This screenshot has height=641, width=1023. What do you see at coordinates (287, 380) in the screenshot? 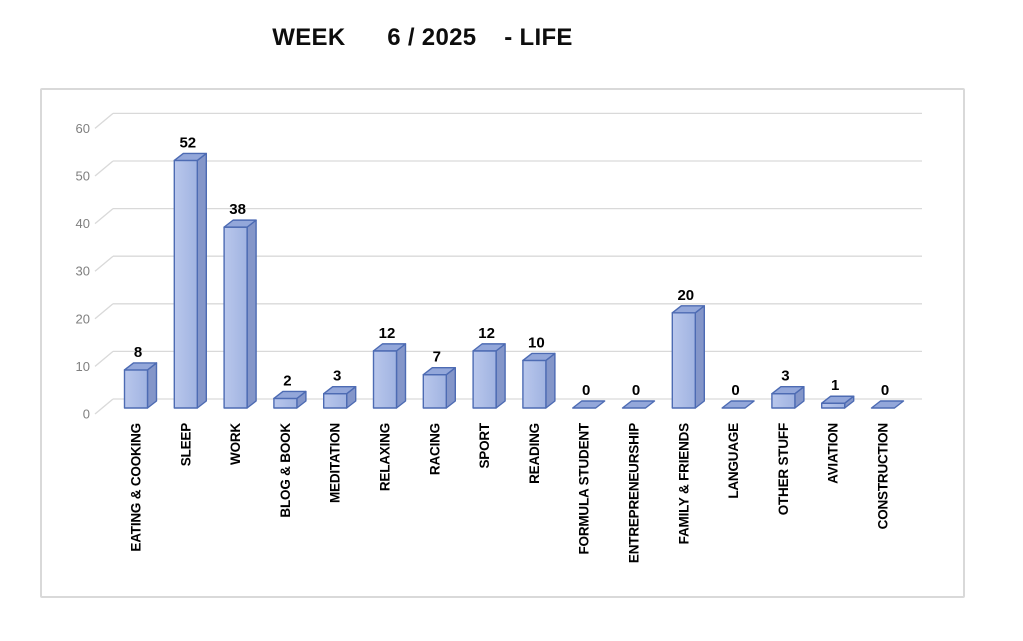
I see `value-label-blog-book: 2` at bounding box center [287, 380].